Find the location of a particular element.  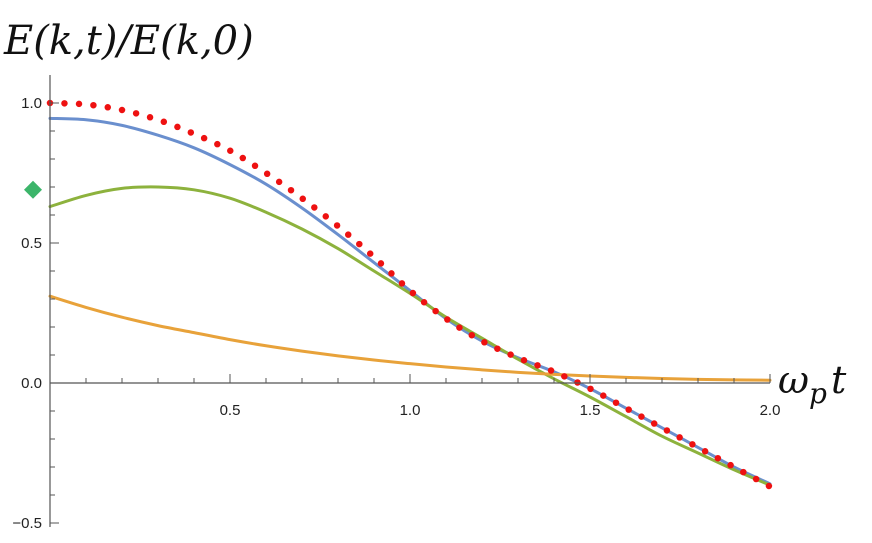

x-tick-label: 1.0 is located at coordinates (410, 410).